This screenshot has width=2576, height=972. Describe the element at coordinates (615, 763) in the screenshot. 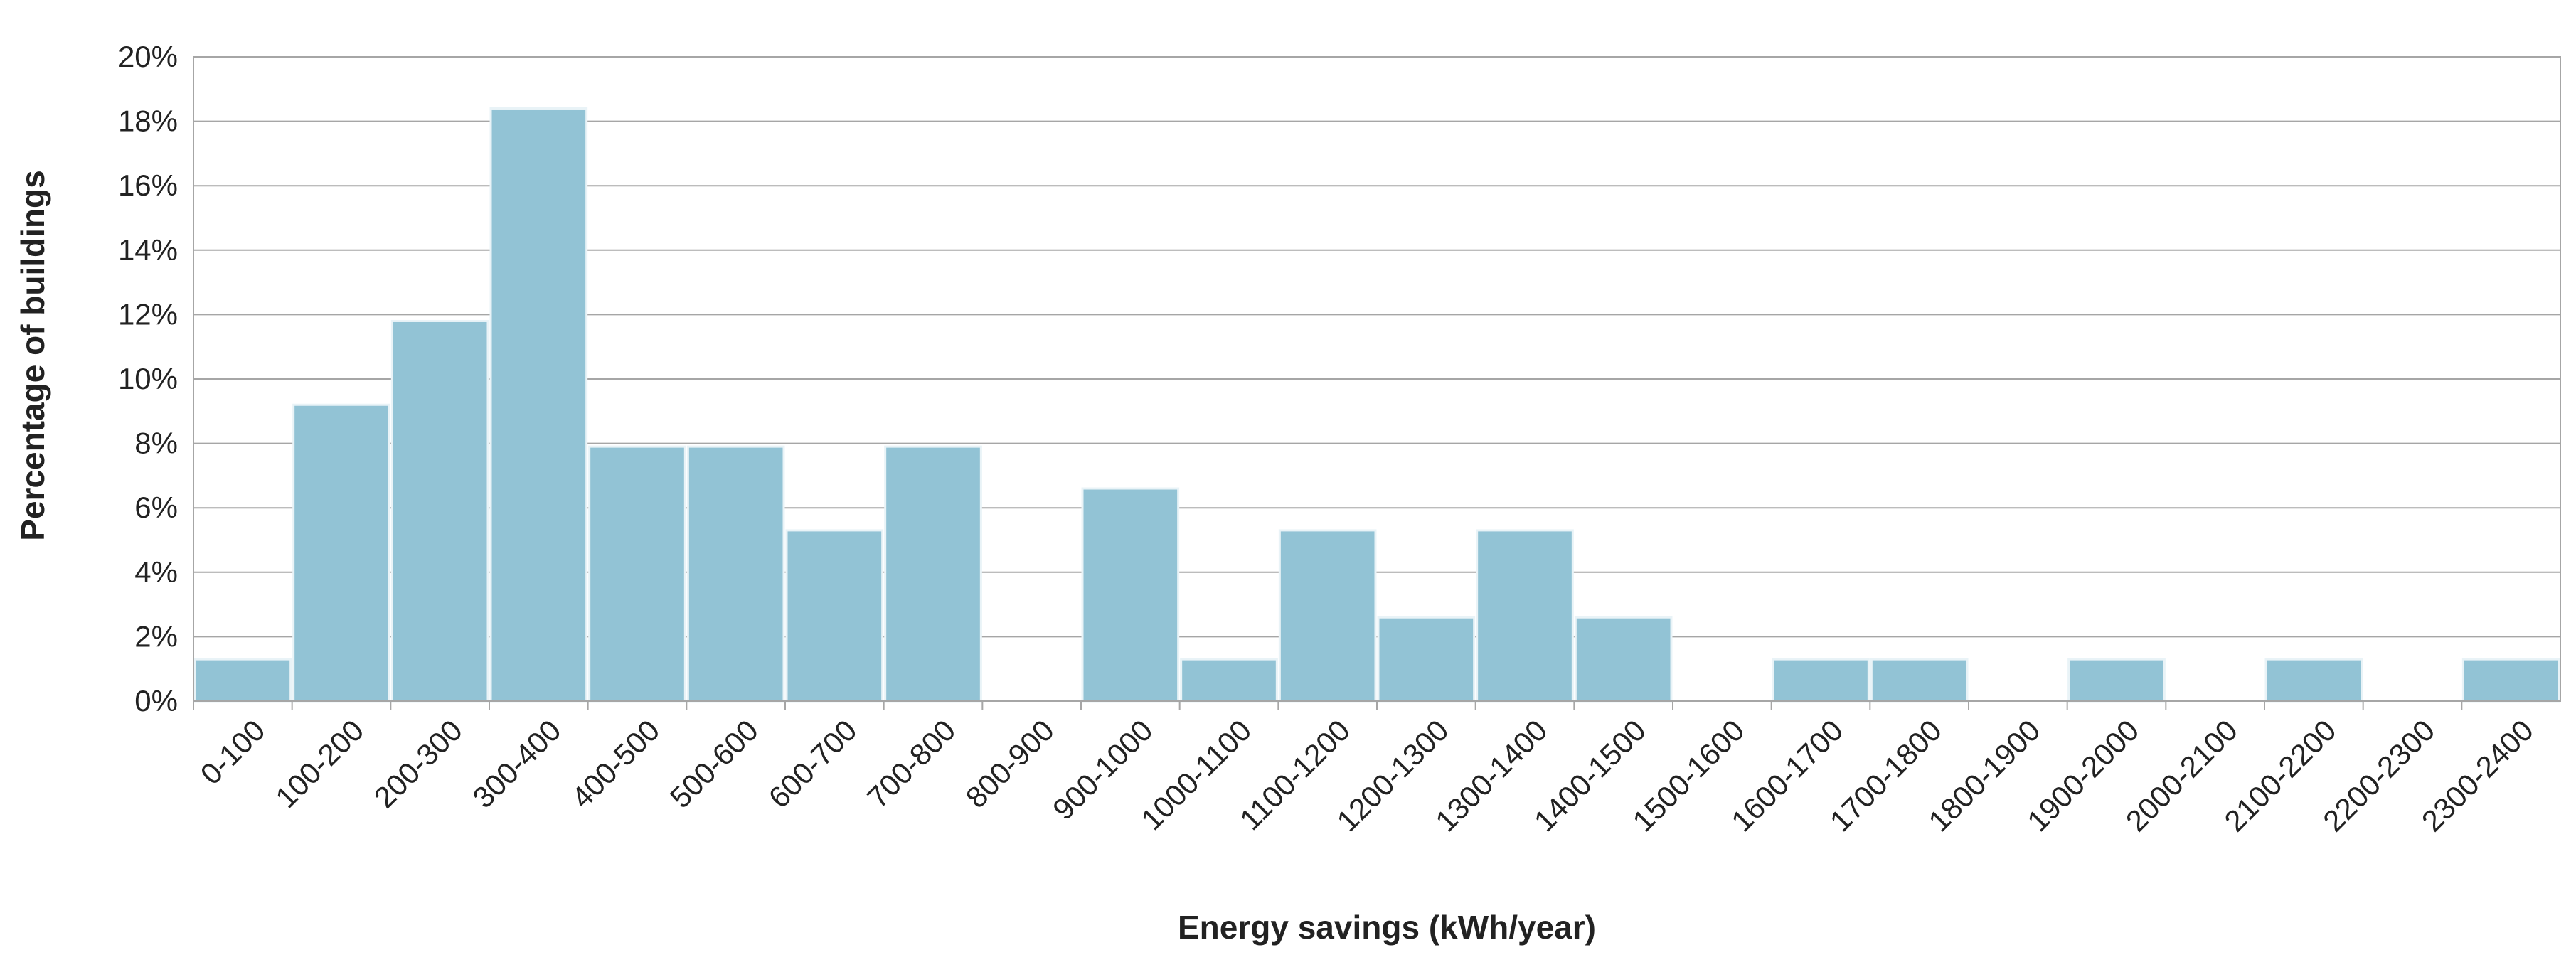

I see `x-tick-label: 400-500` at that location.